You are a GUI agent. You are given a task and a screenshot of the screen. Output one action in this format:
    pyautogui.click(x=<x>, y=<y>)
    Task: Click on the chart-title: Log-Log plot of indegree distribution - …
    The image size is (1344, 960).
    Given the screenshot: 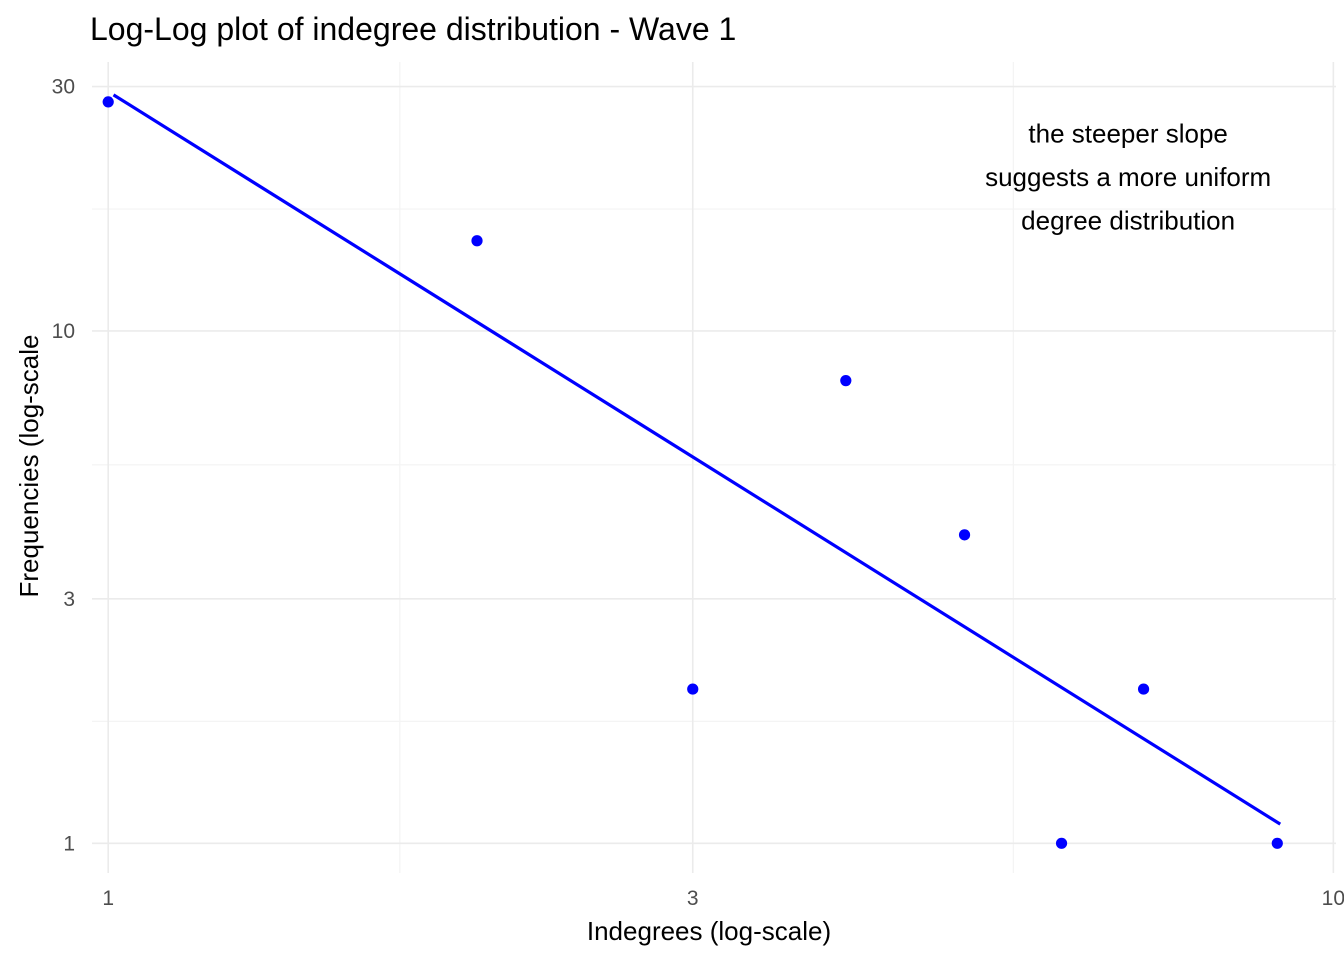 What is the action you would take?
    pyautogui.click(x=413, y=29)
    